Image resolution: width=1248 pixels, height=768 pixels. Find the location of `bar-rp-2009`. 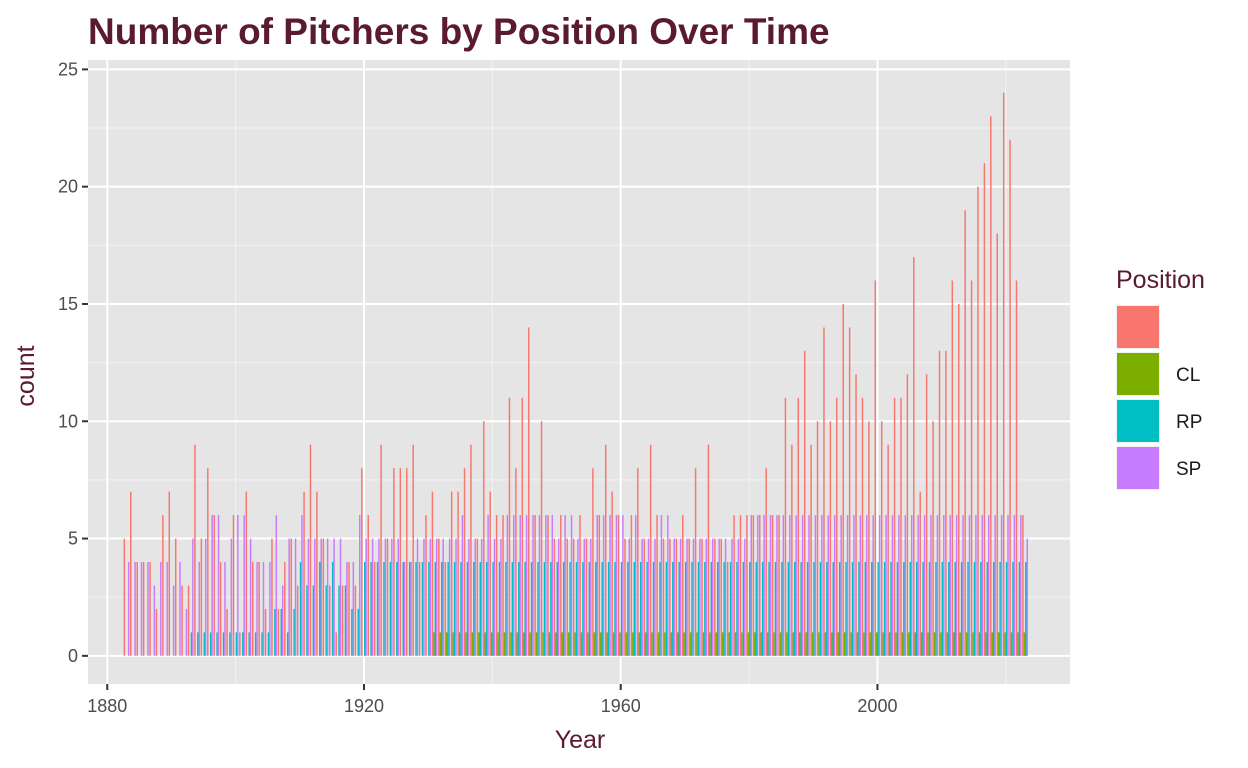

bar-rp-2009 is located at coordinates (936, 609).